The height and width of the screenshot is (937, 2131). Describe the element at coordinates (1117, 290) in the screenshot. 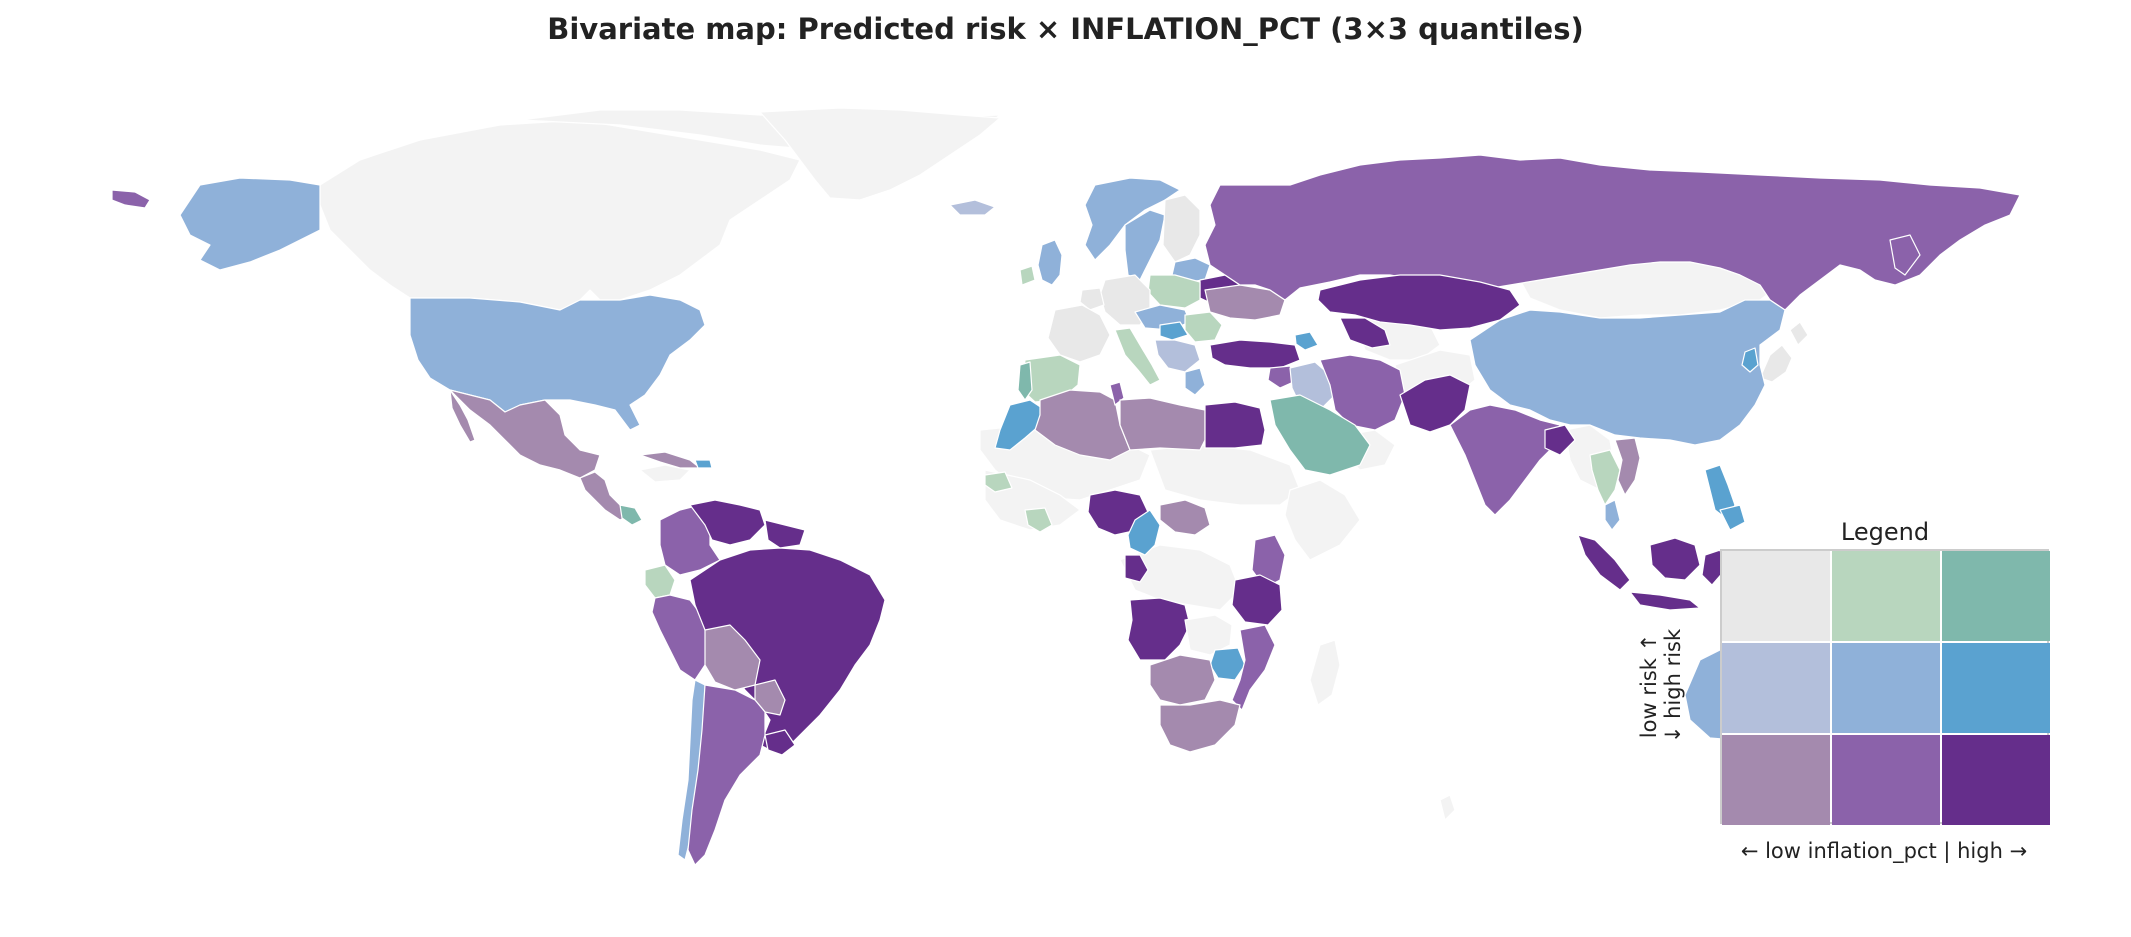

I see `europe` at that location.